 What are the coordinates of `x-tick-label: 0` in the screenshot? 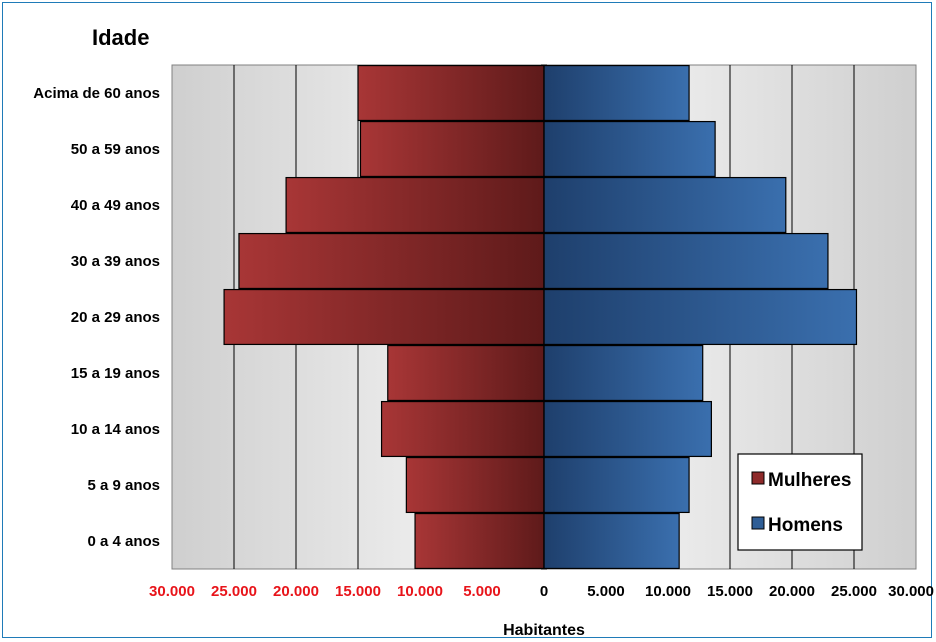 It's located at (544, 591).